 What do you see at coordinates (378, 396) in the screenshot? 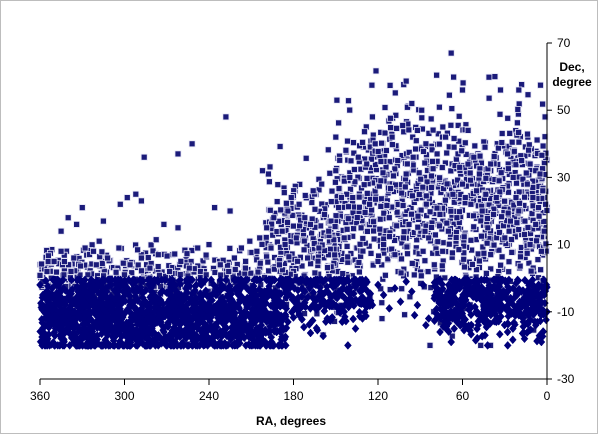
I see `x-tick-label: 120` at bounding box center [378, 396].